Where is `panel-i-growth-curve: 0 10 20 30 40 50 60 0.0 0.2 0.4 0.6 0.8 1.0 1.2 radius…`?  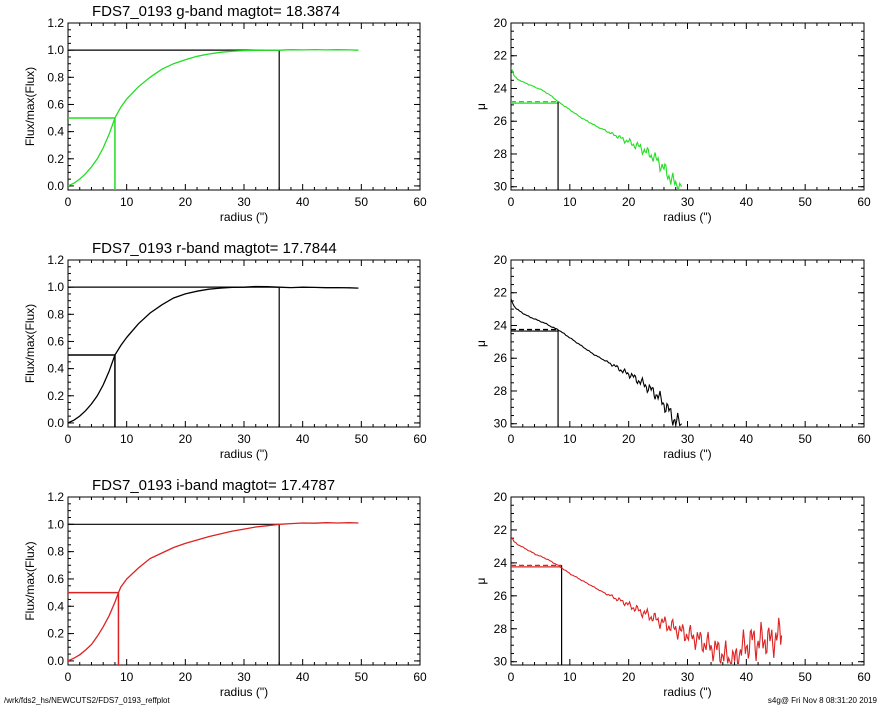 panel-i-growth-curve: 0 10 20 30 40 50 60 0.0 0.2 0.4 0.6 0.8 1.0 1.2 radius… is located at coordinates (225, 588).